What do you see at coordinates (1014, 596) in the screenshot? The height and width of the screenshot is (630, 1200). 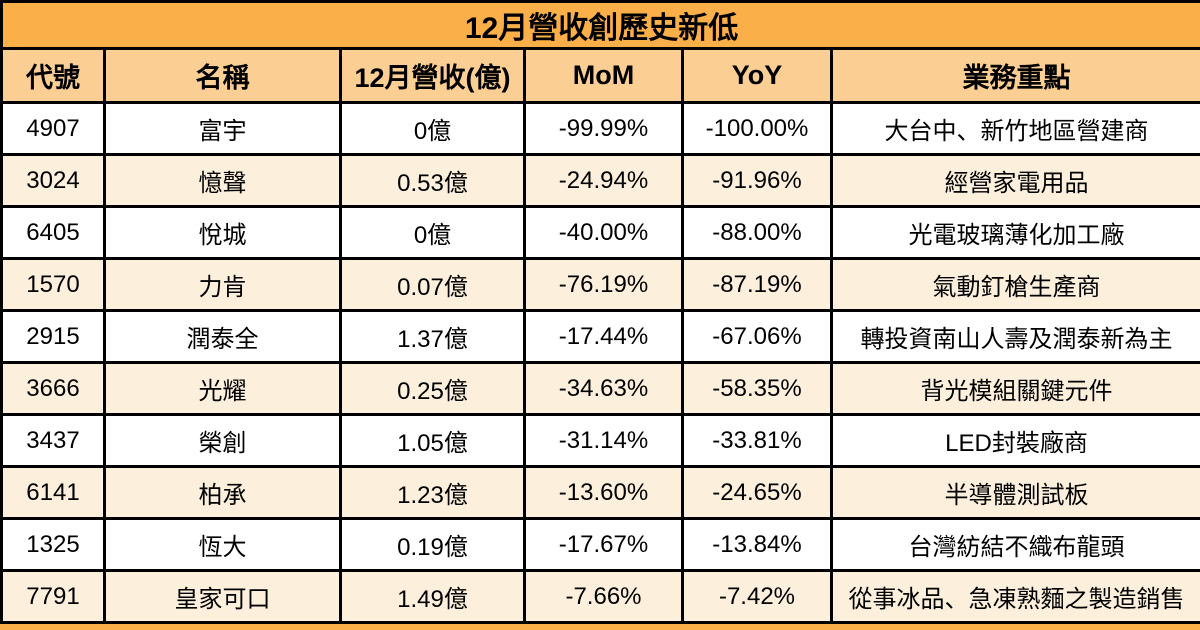 I see `cell-focus: 從事冰品、急凍熟麵之製造銷售` at bounding box center [1014, 596].